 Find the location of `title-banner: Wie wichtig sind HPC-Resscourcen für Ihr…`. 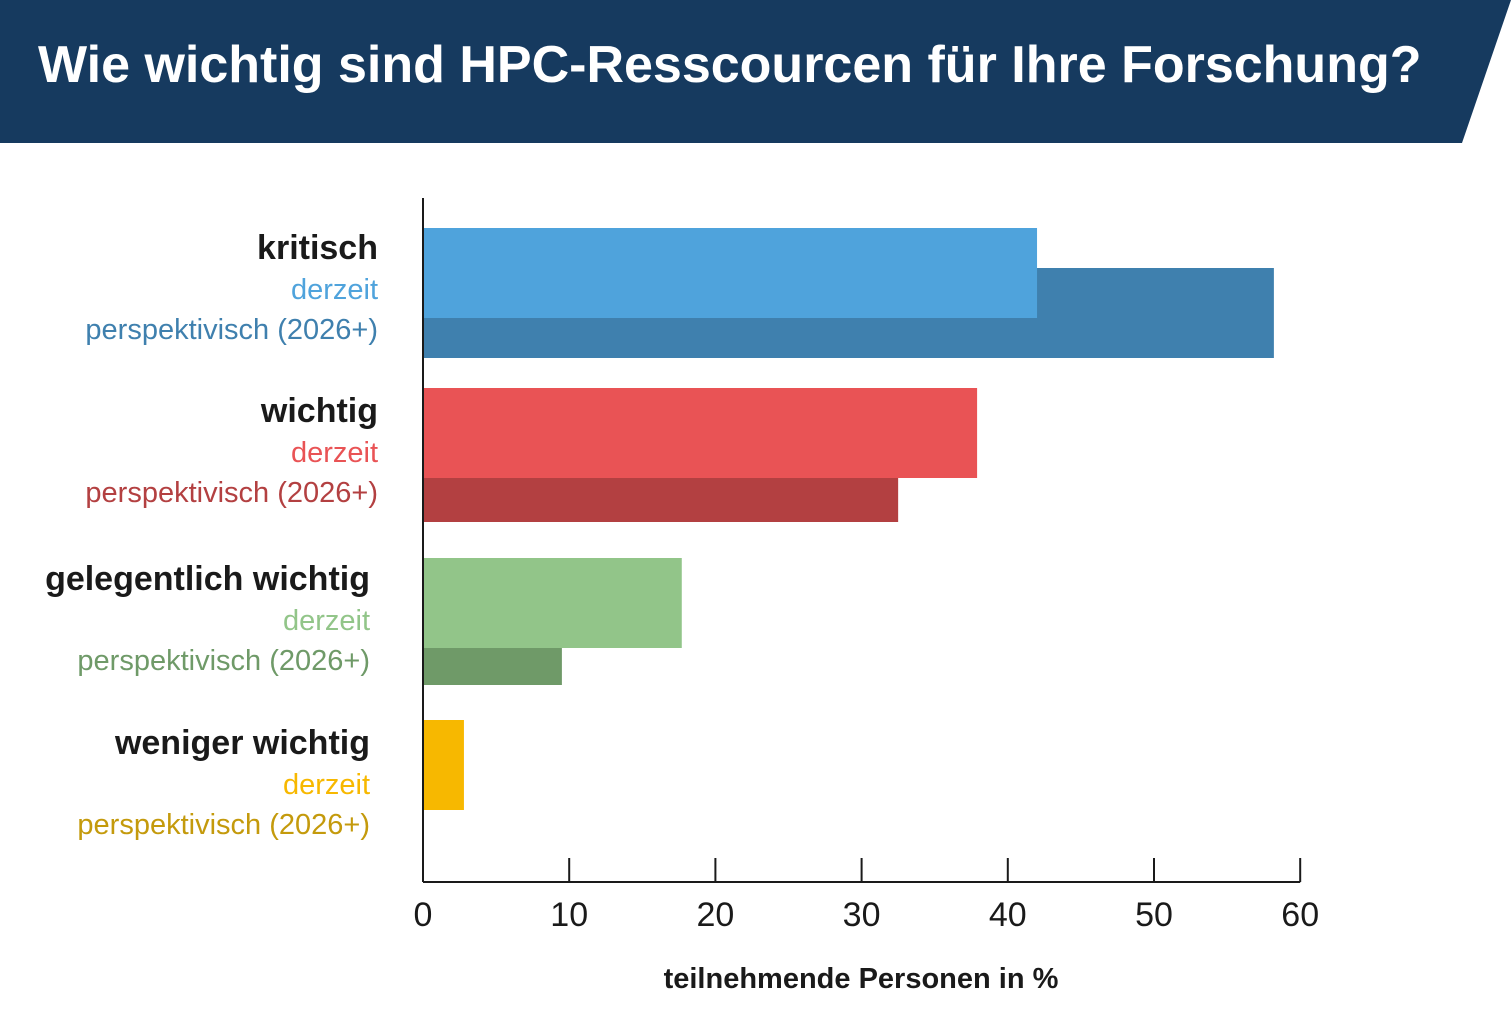

title-banner: Wie wichtig sind HPC-Resscourcen für Ihr… is located at coordinates (755, 71).